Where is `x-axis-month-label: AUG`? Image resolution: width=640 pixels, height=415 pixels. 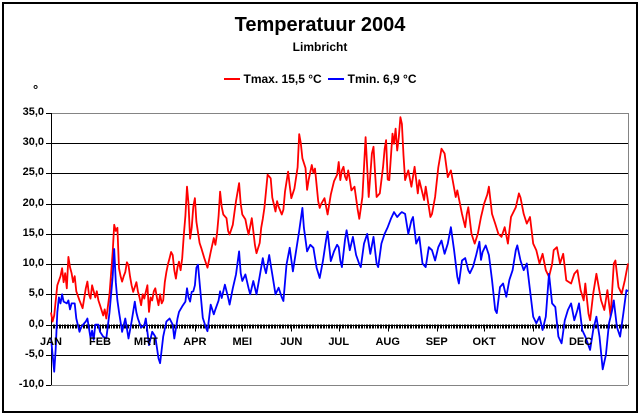 x-axis-month-label: AUG is located at coordinates (387, 342).